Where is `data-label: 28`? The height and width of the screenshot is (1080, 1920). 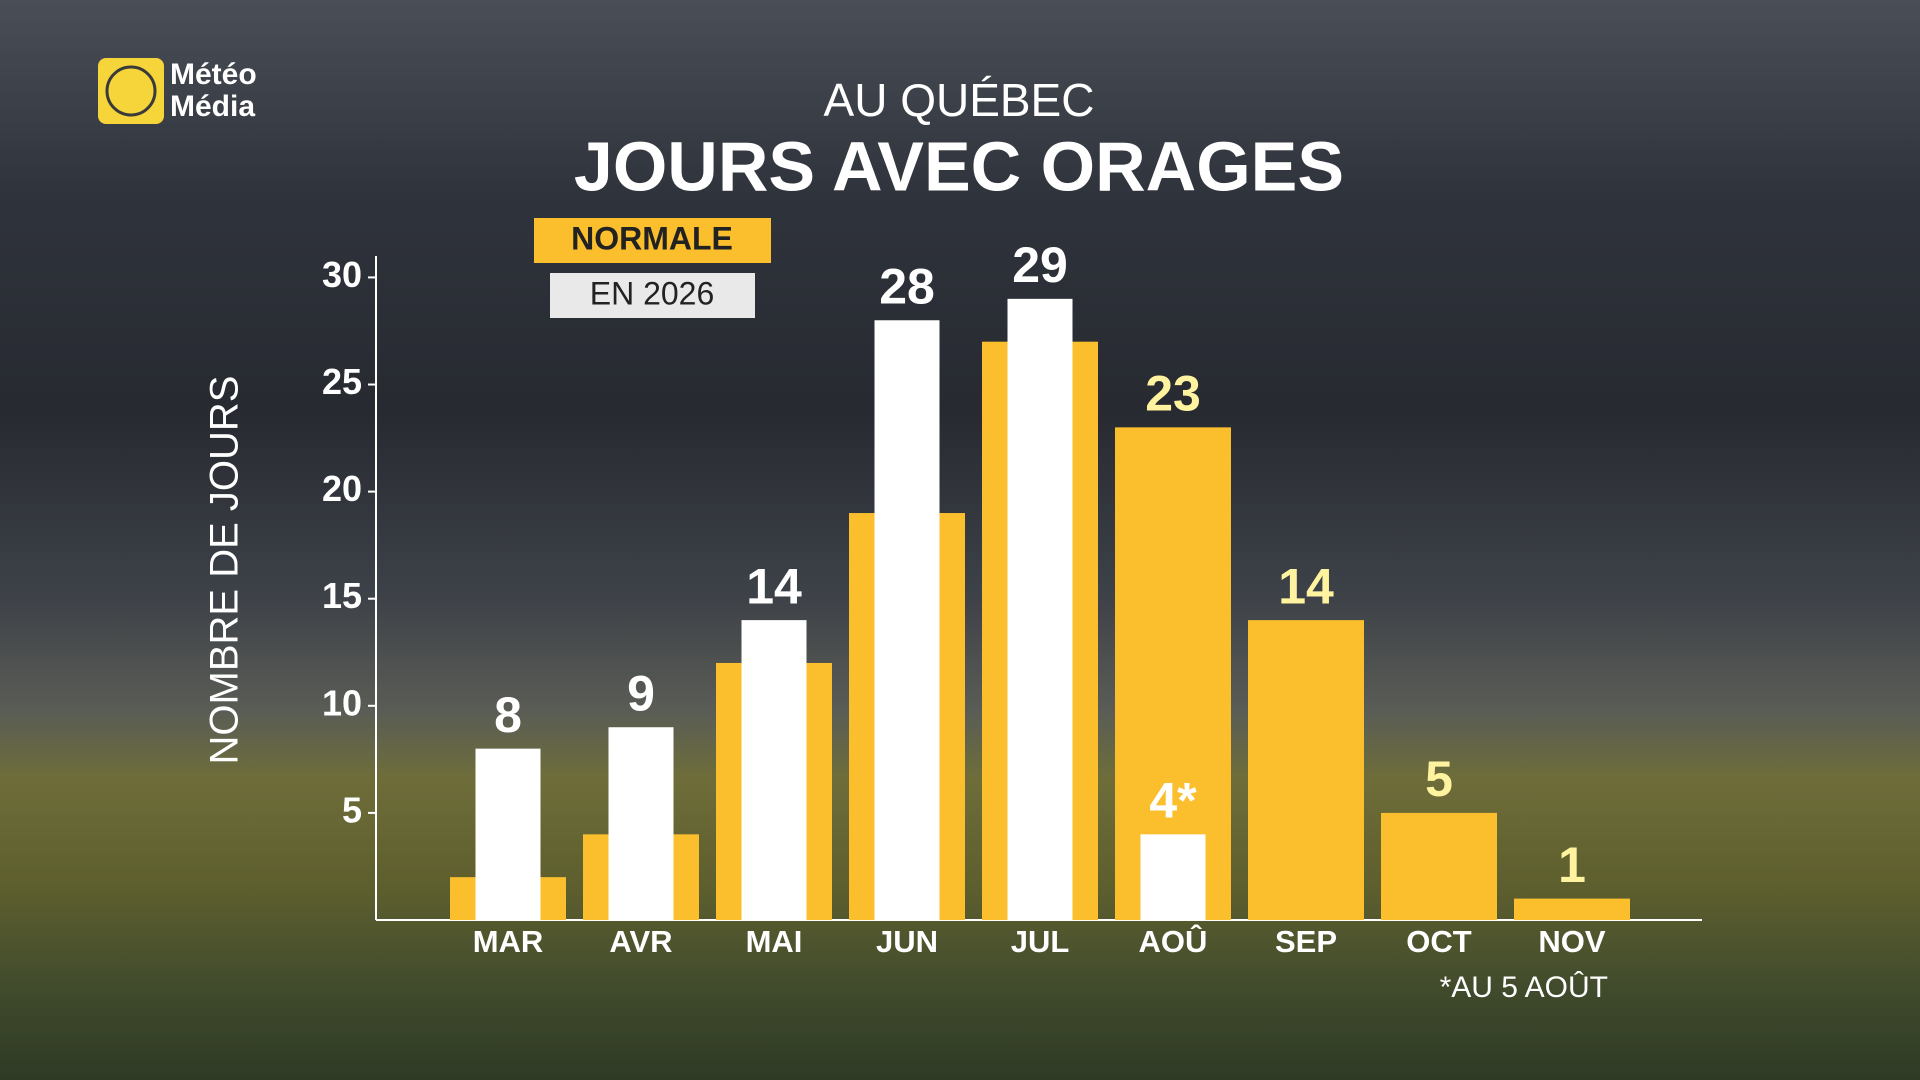 data-label: 28 is located at coordinates (907, 286).